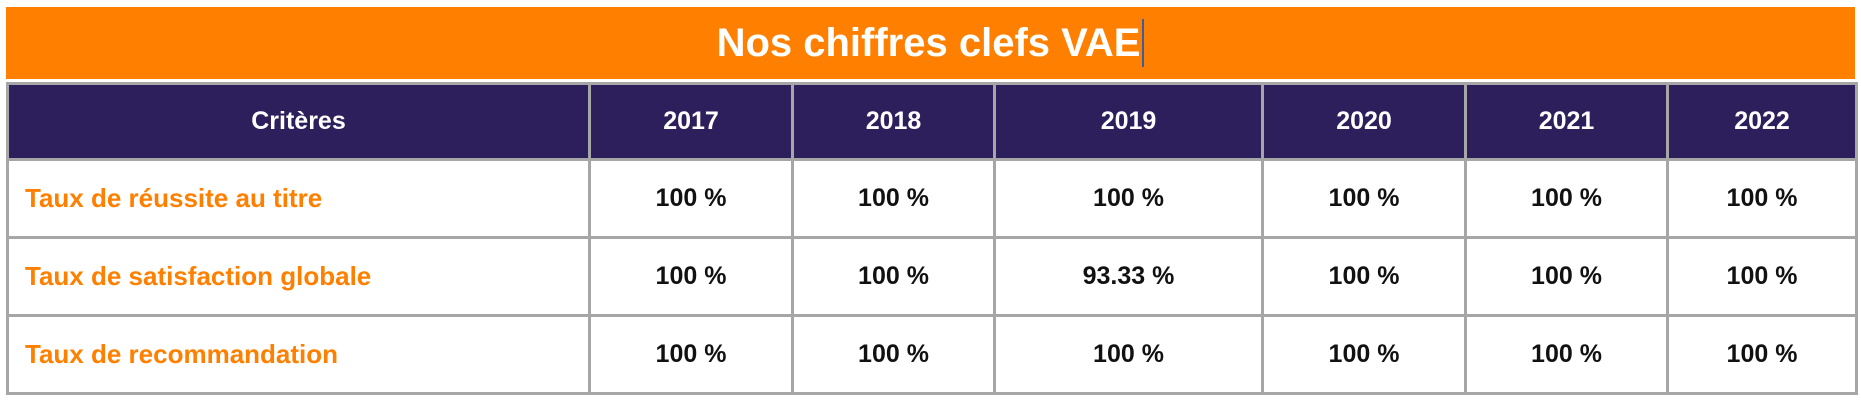 The width and height of the screenshot is (1861, 403). I want to click on header-year-2022: 2022, so click(1762, 121).